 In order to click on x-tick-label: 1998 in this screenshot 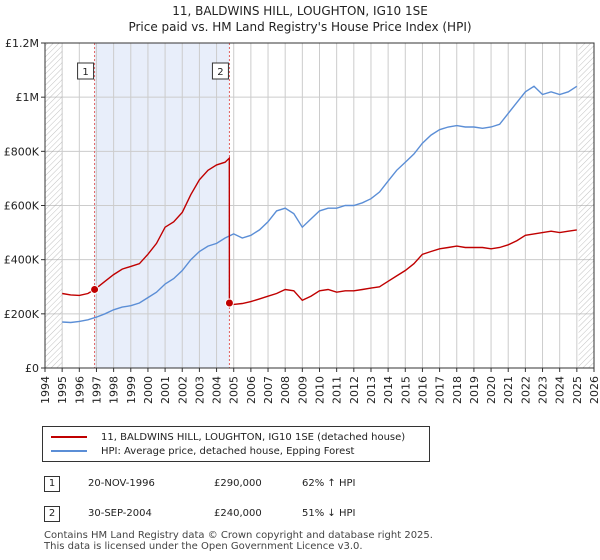, I will do `click(114, 390)`.